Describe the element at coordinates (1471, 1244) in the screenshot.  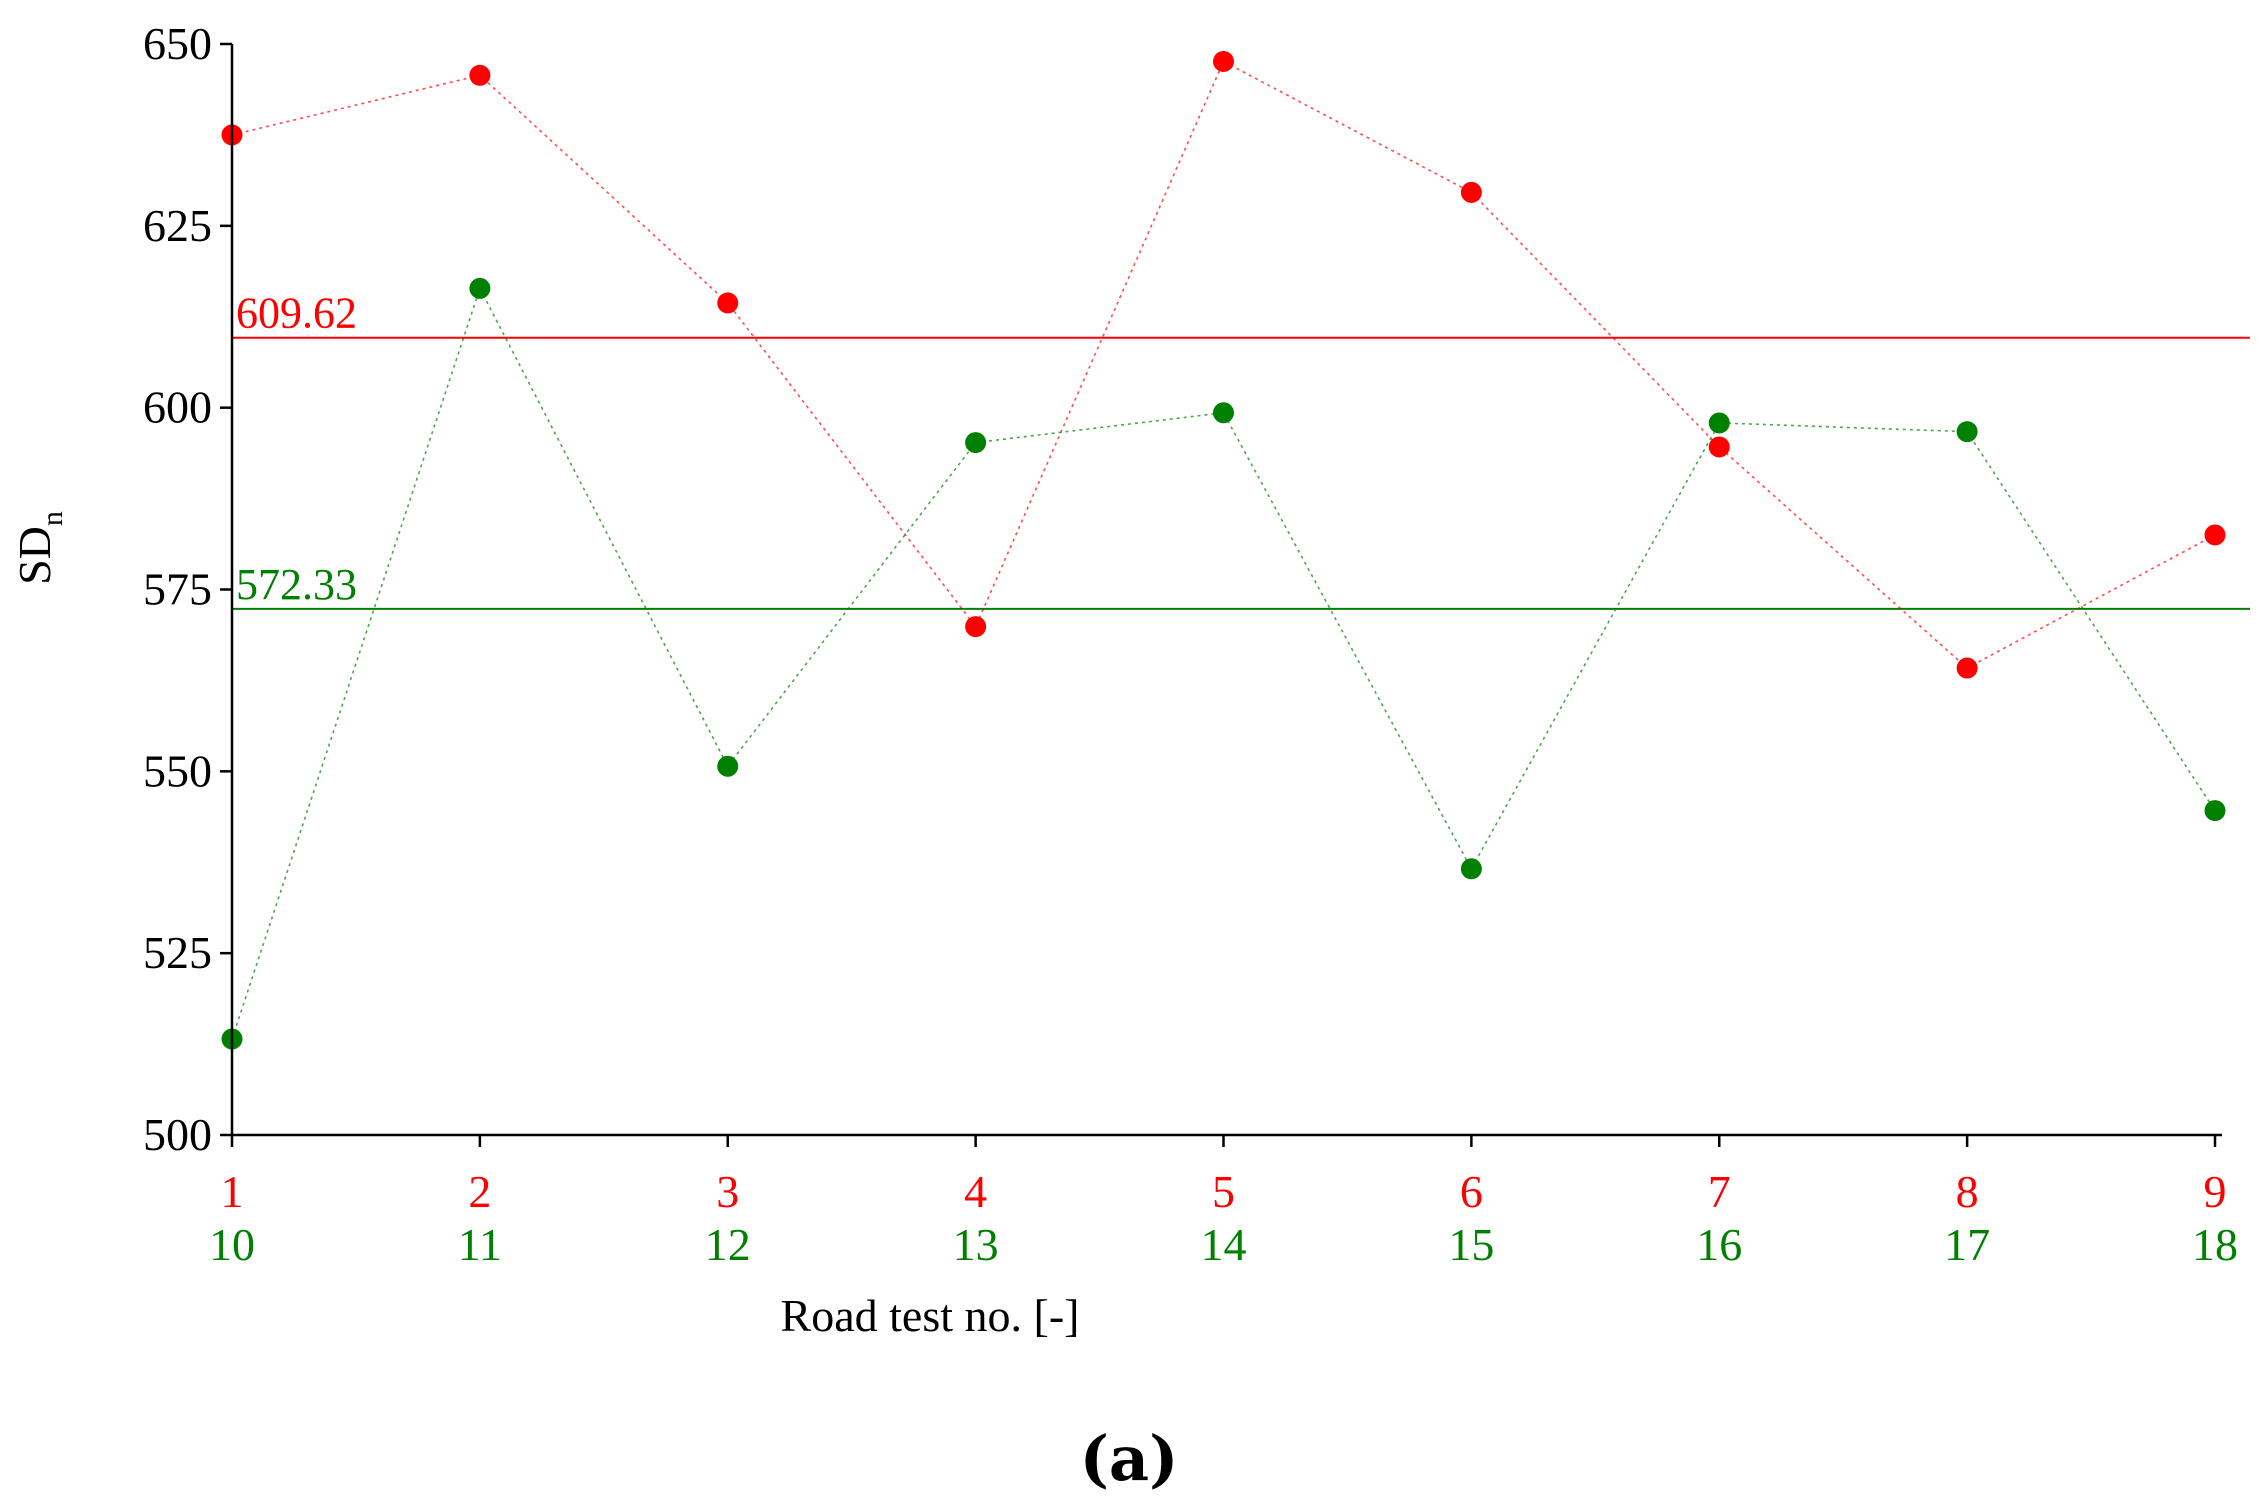
I see `x-tick-label-bottom: 15` at that location.